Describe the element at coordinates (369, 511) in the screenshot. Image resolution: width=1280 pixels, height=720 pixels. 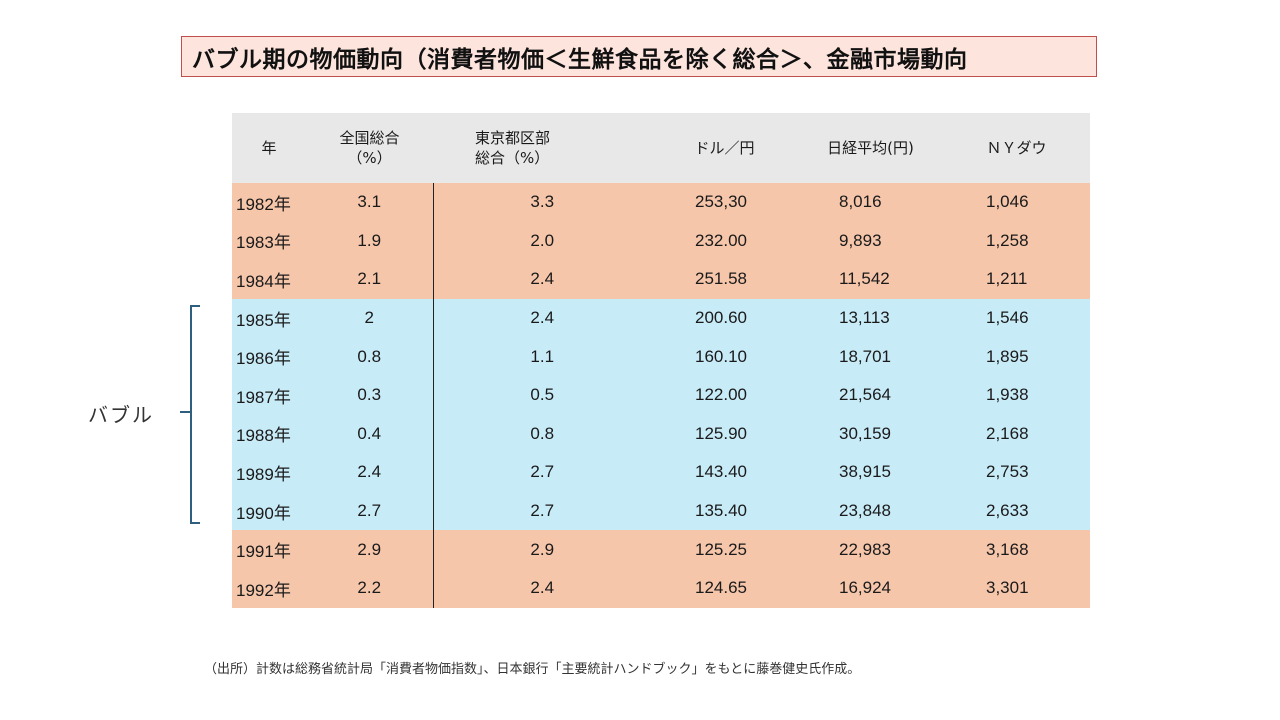
I see `cell-national: 2.7` at that location.